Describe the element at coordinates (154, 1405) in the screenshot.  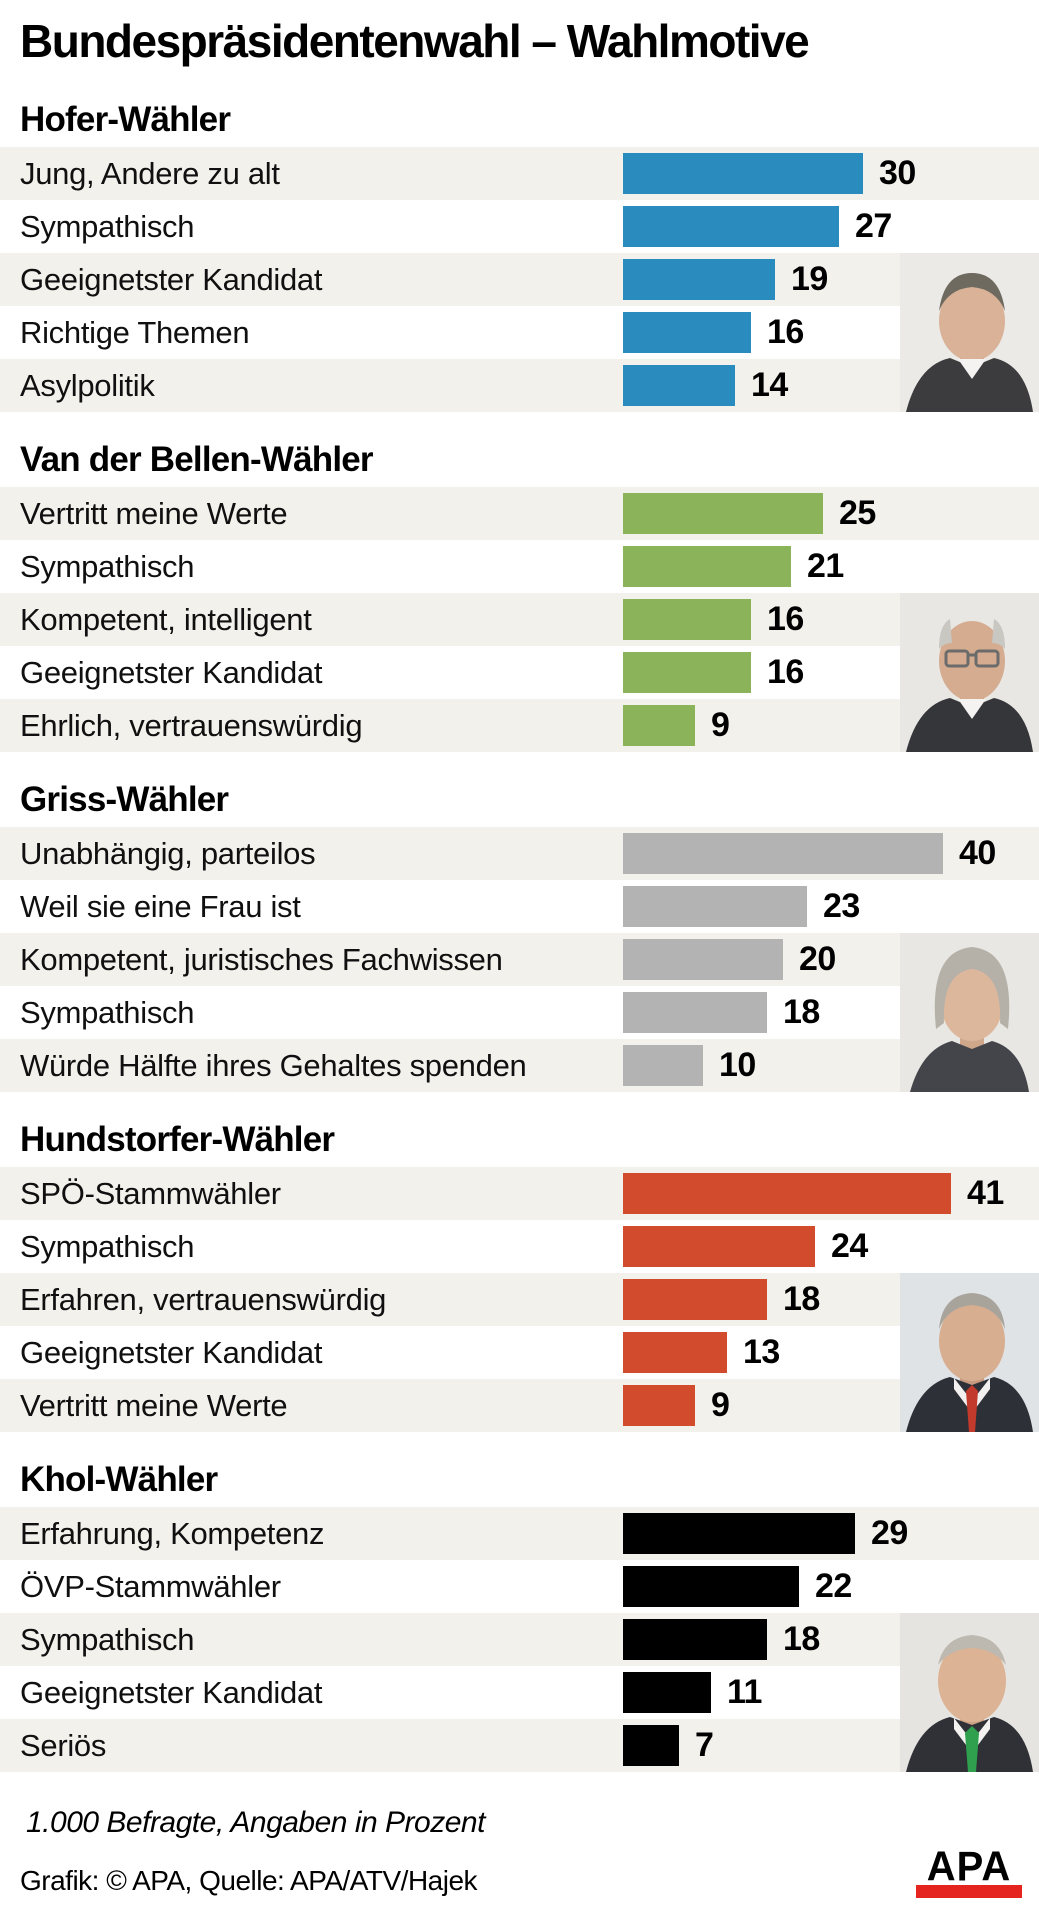
I see `category-label: Vertritt meine Werte` at that location.